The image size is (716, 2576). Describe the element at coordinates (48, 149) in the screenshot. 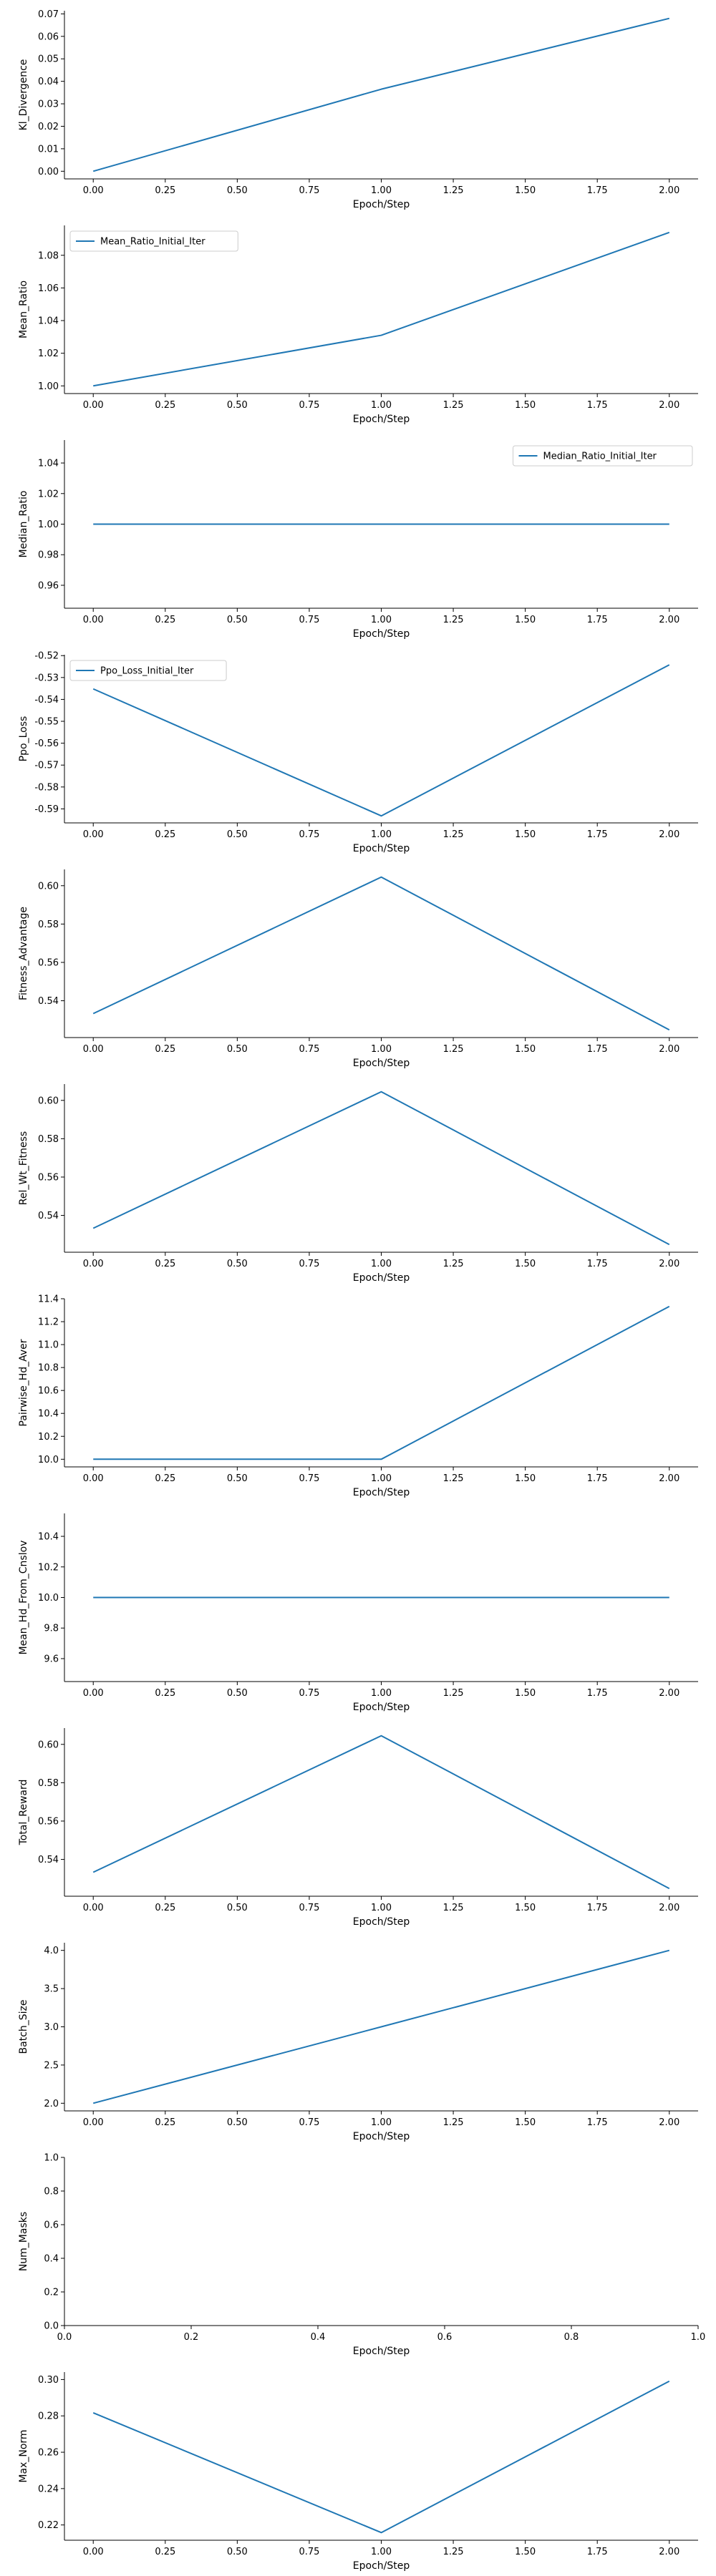

I see `y-tick-label: 0.01` at that location.